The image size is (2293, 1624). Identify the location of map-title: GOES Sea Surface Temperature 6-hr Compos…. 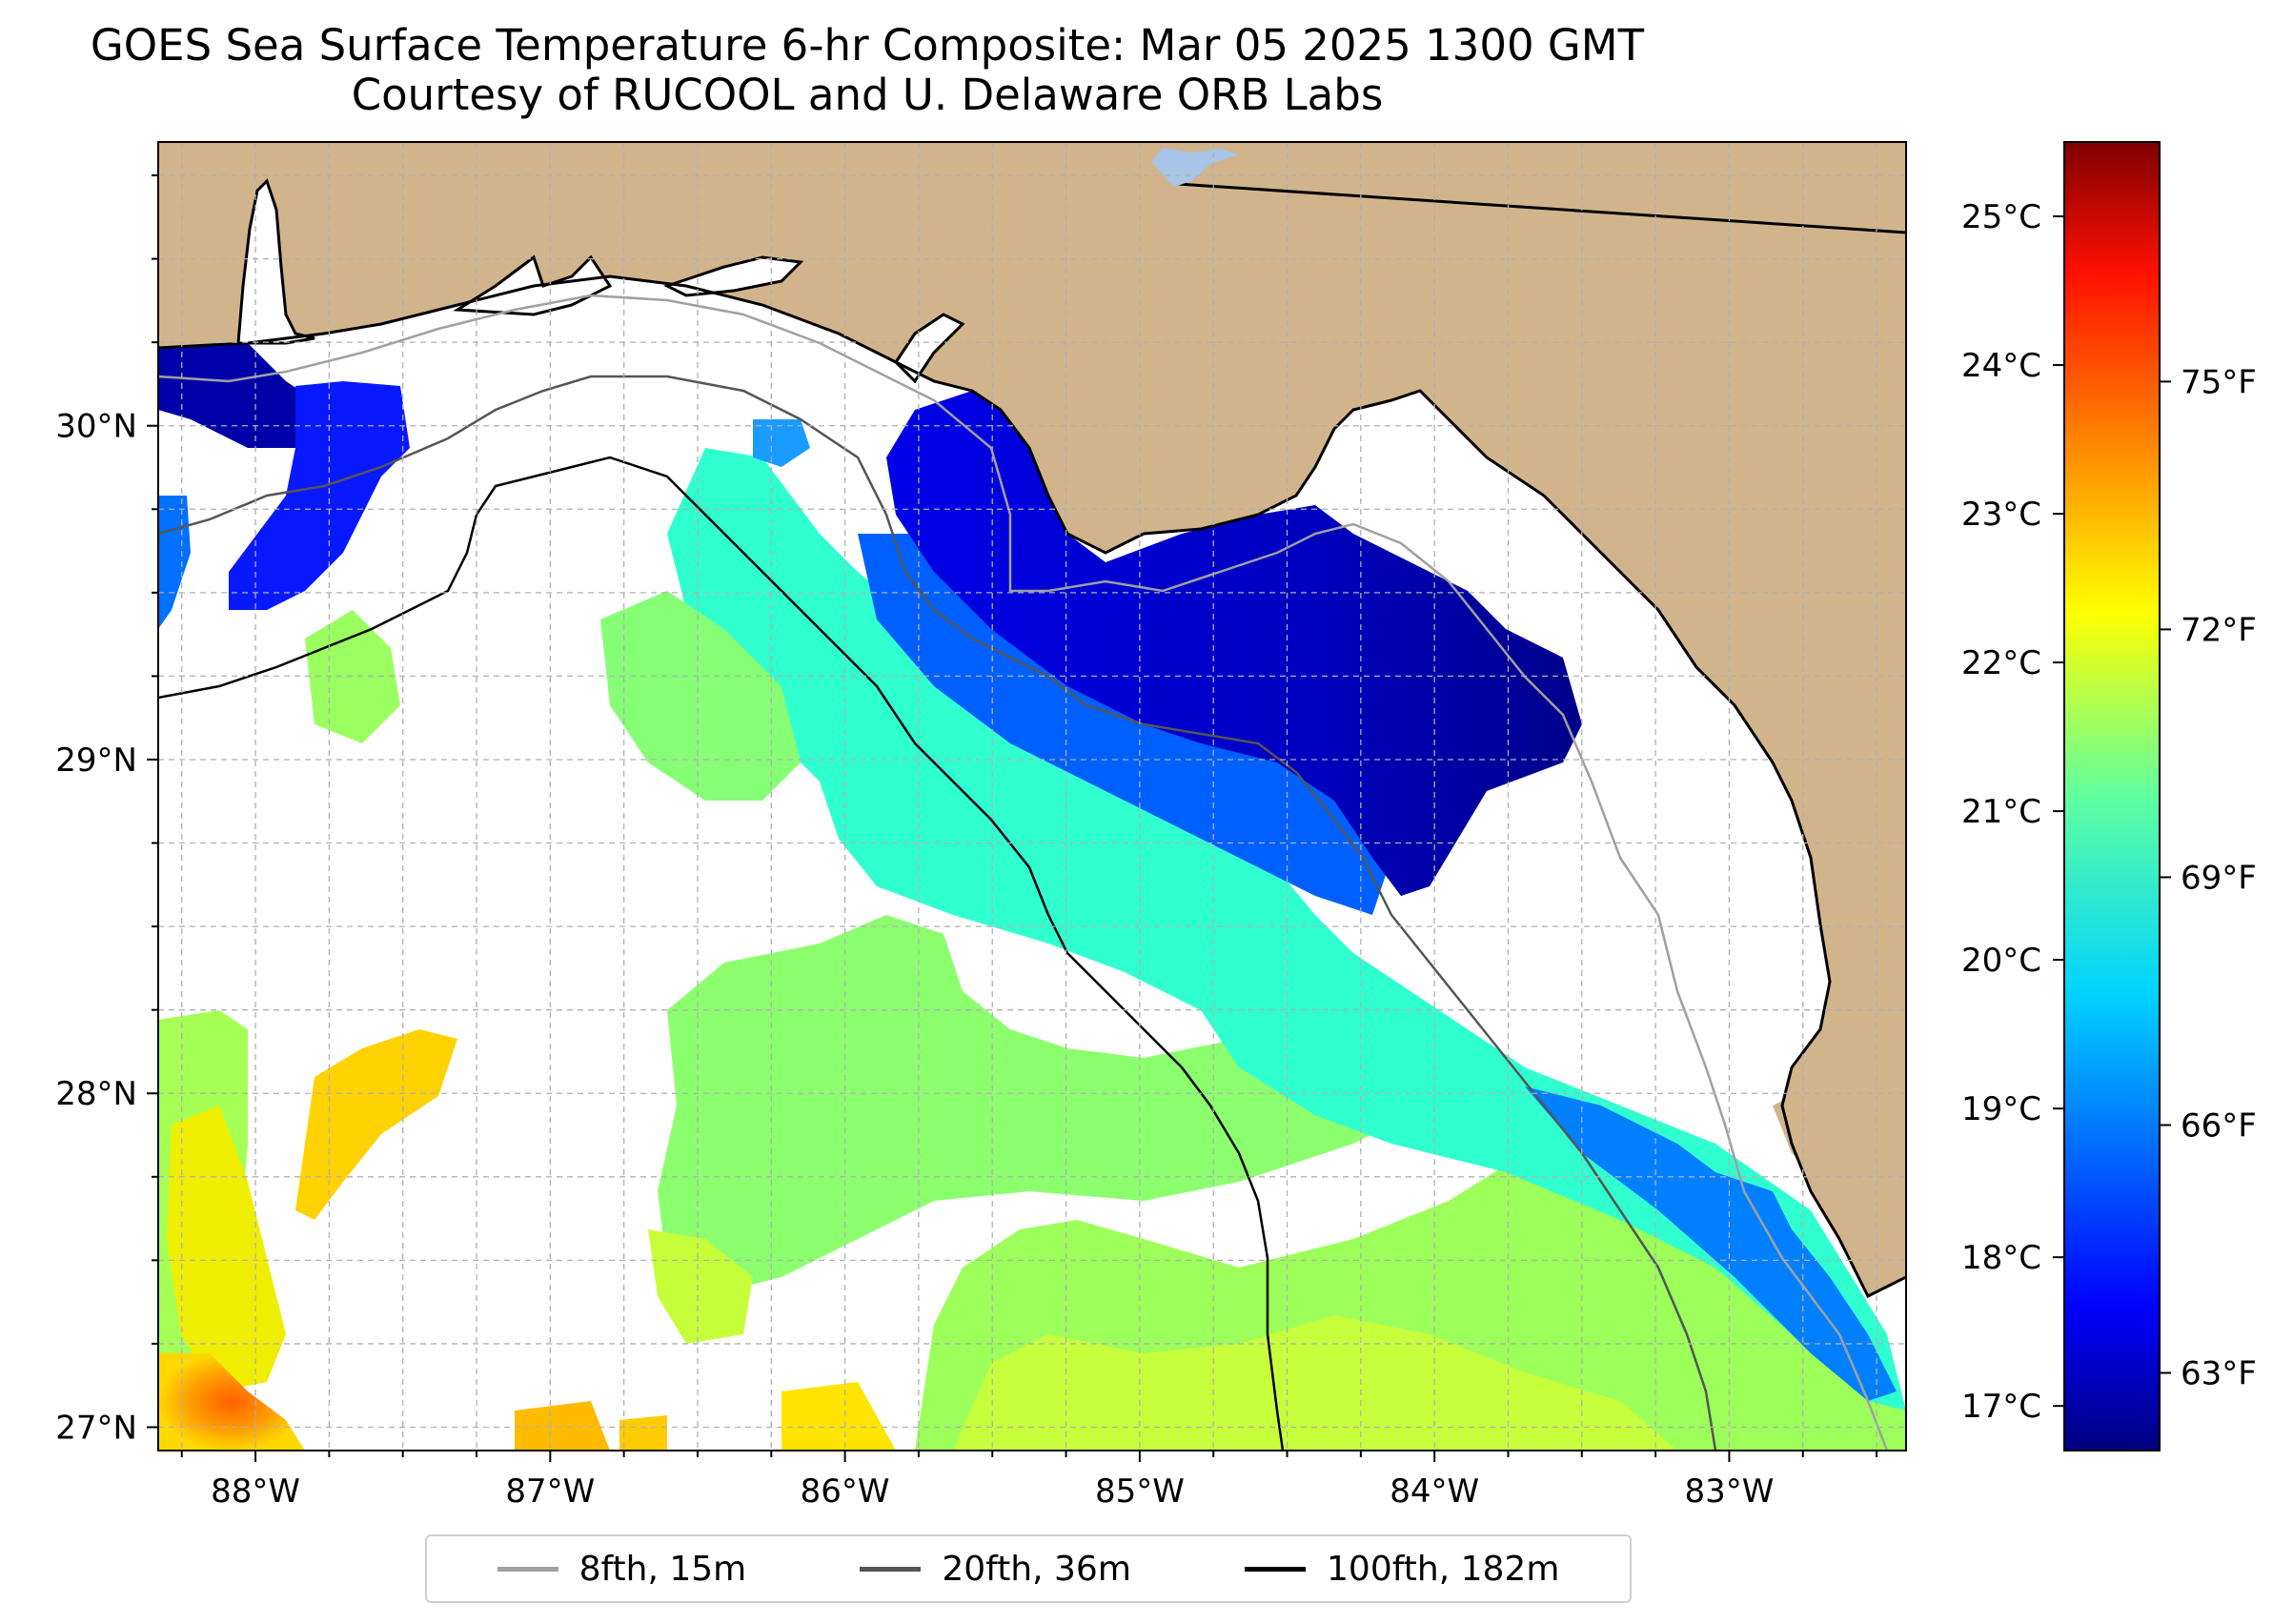
(1147, 70).